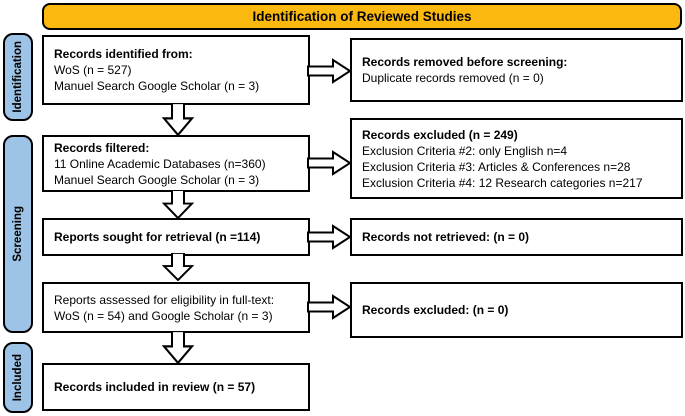  Describe the element at coordinates (155, 387) in the screenshot. I see `box-records-included-title: Records included in review (n = 57)` at that location.